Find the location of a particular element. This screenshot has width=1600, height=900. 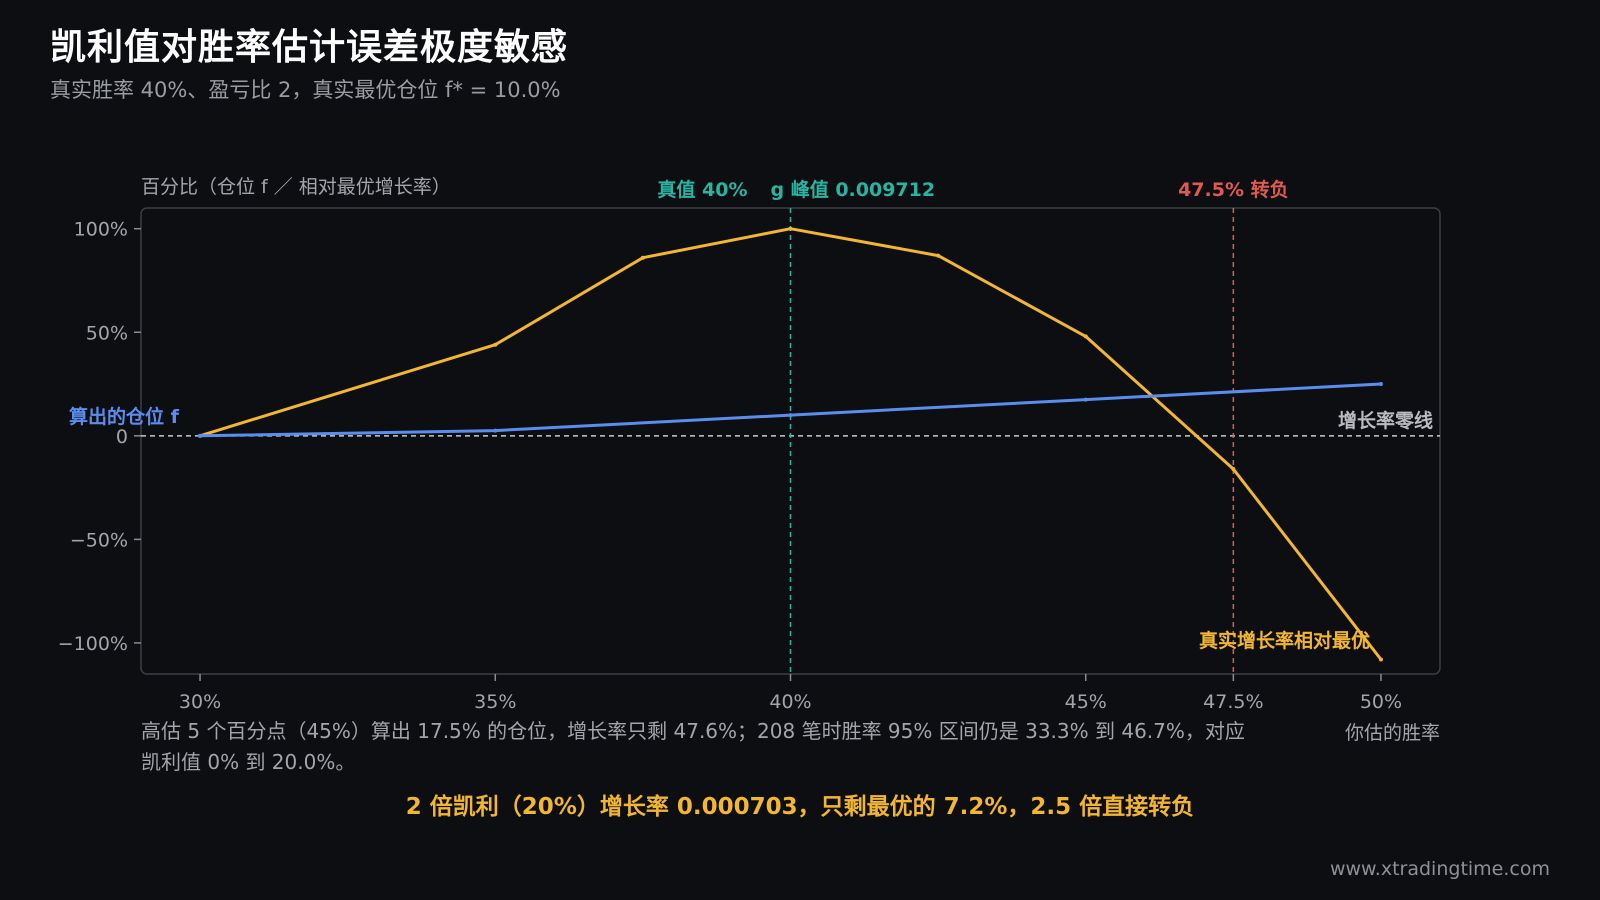

y-tick-label: −50% is located at coordinates (99, 540).